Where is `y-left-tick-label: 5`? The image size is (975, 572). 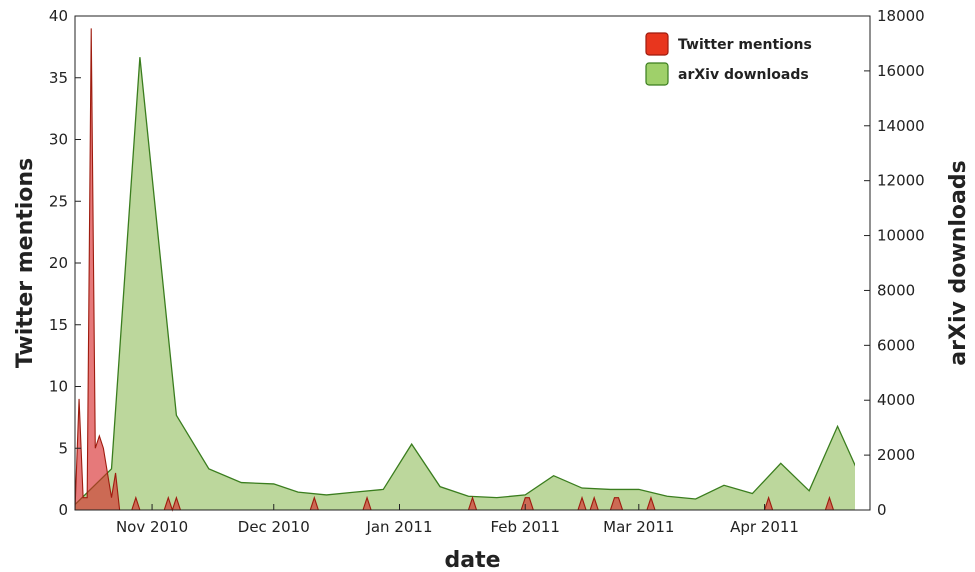
y-left-tick-label: 5 is located at coordinates (63, 448).